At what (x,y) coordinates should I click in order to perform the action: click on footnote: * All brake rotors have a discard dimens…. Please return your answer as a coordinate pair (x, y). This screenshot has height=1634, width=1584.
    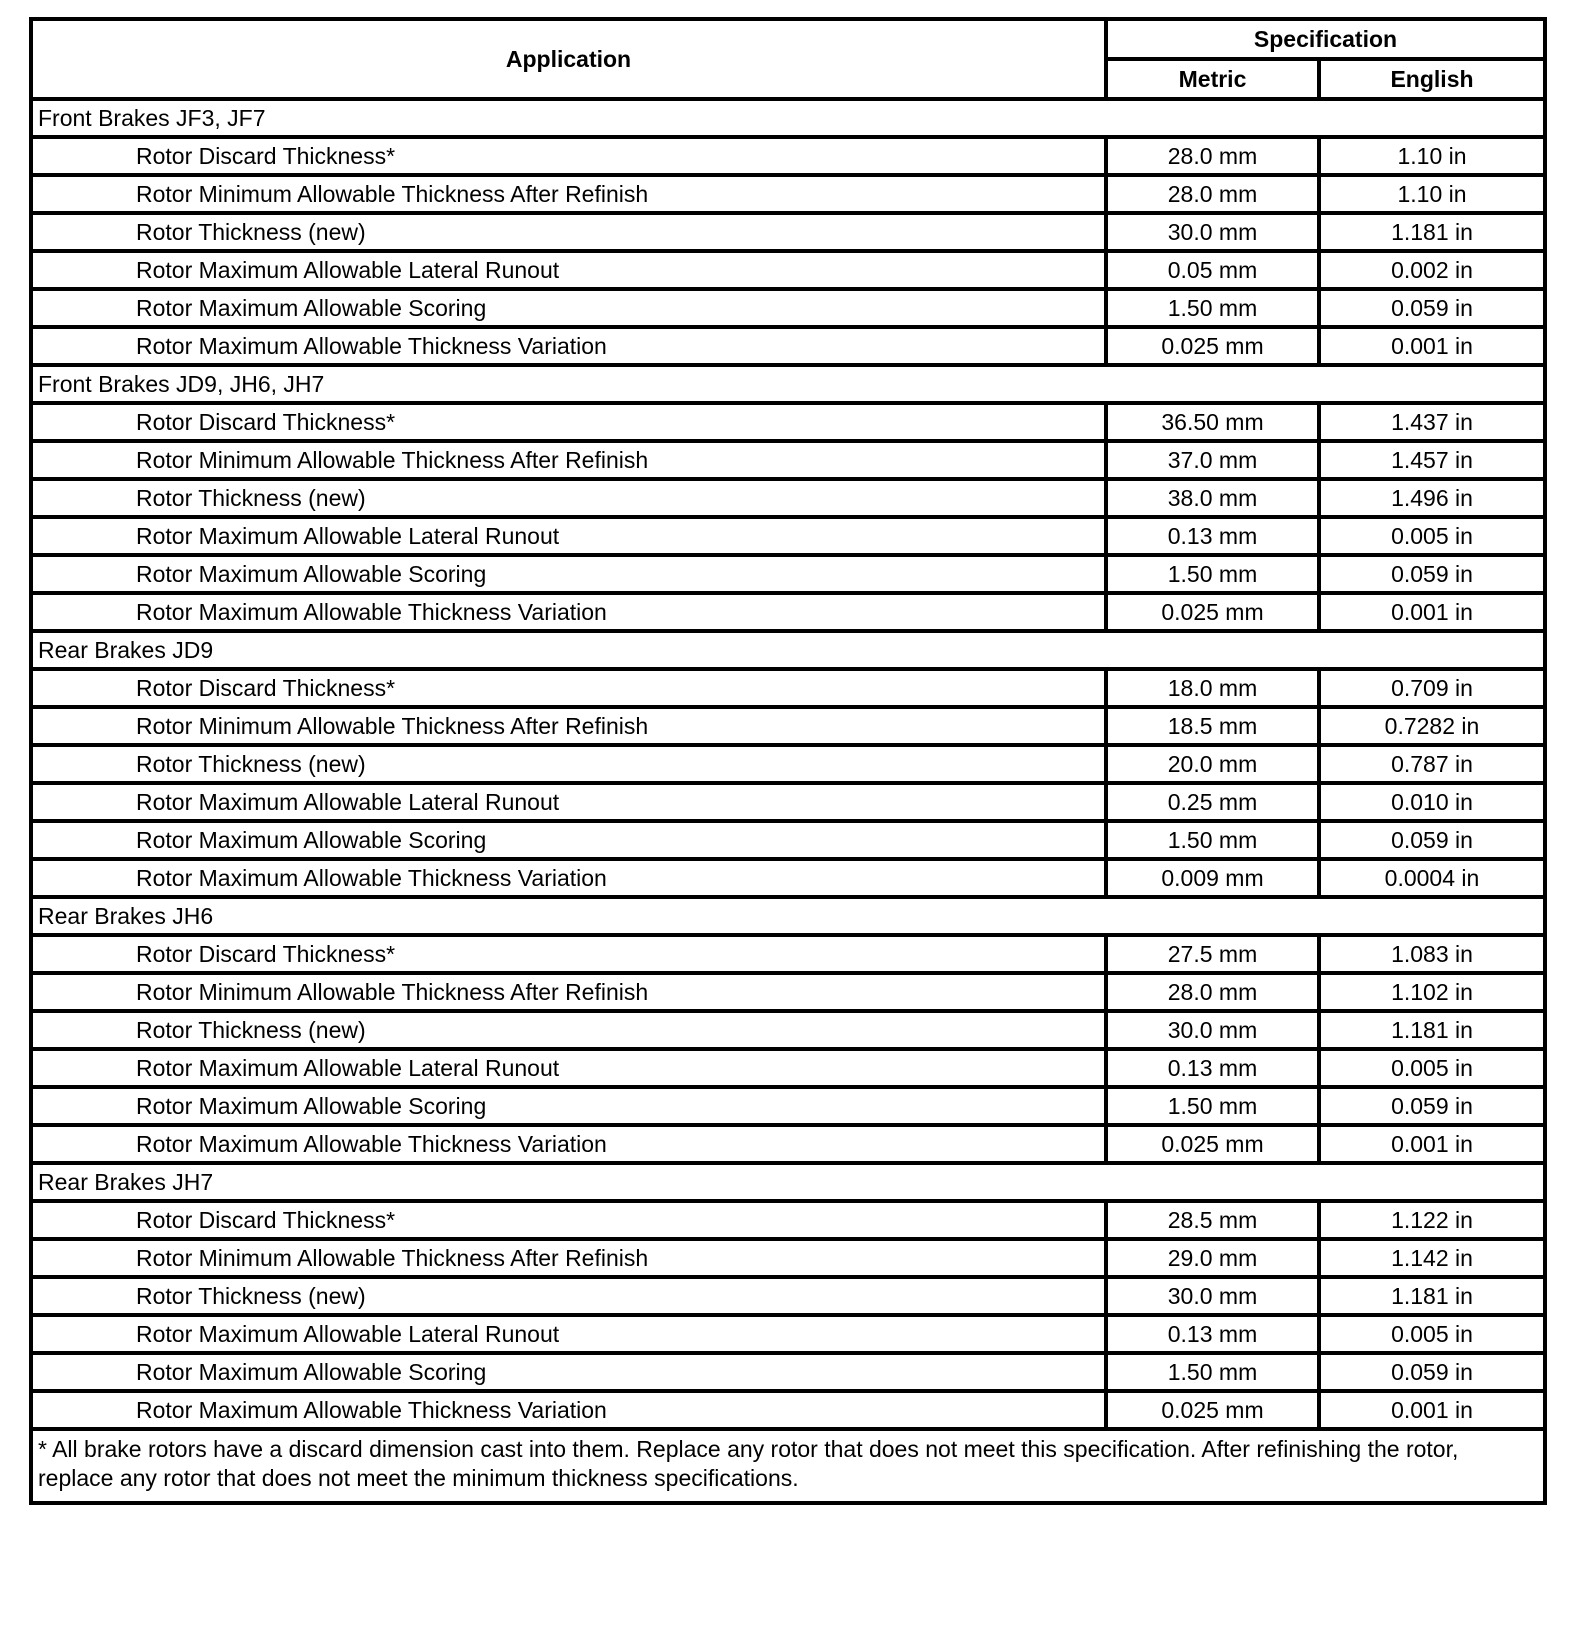
    Looking at the image, I should click on (788, 1466).